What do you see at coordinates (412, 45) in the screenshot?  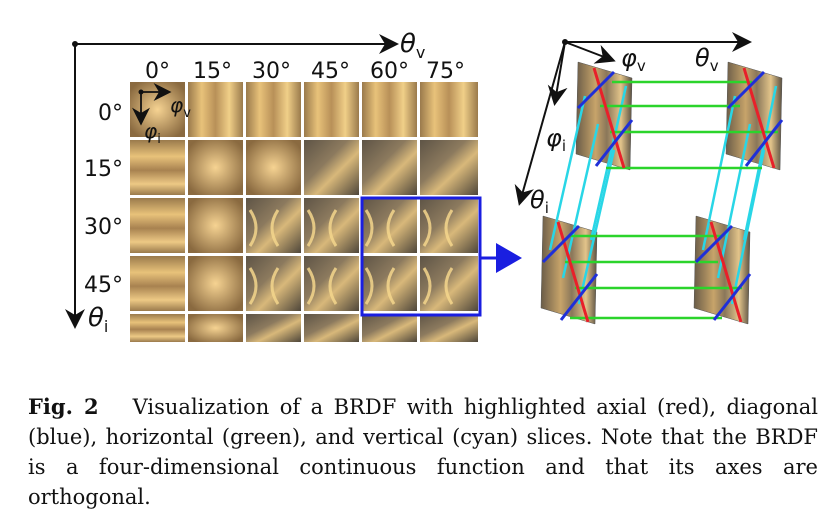 I see `theta-v-label: θv` at bounding box center [412, 45].